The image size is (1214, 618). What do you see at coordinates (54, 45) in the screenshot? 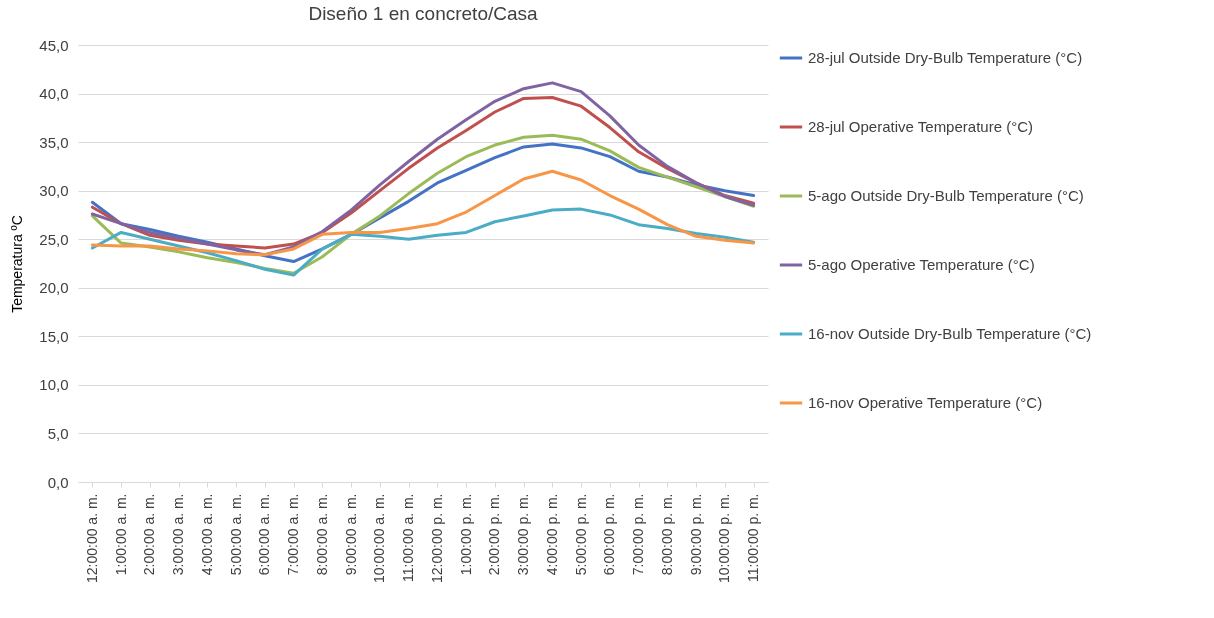
I see `y-tick-label: 45,0` at bounding box center [54, 45].